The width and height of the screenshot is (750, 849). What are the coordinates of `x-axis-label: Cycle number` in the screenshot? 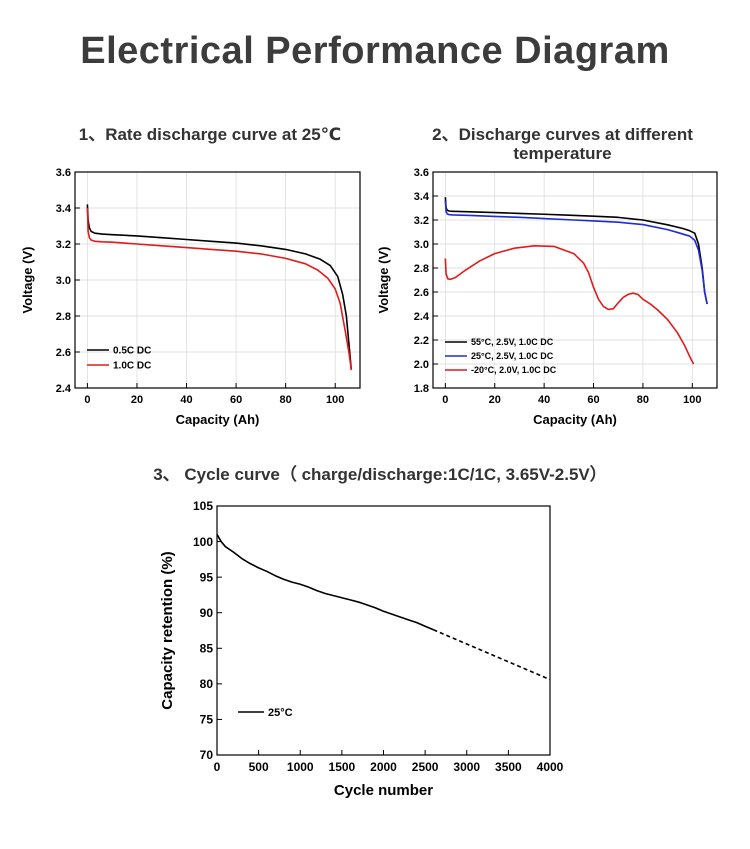 It's located at (383, 790).